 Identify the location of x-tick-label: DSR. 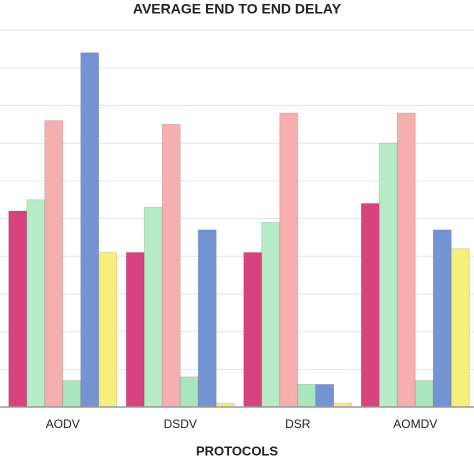
(298, 424).